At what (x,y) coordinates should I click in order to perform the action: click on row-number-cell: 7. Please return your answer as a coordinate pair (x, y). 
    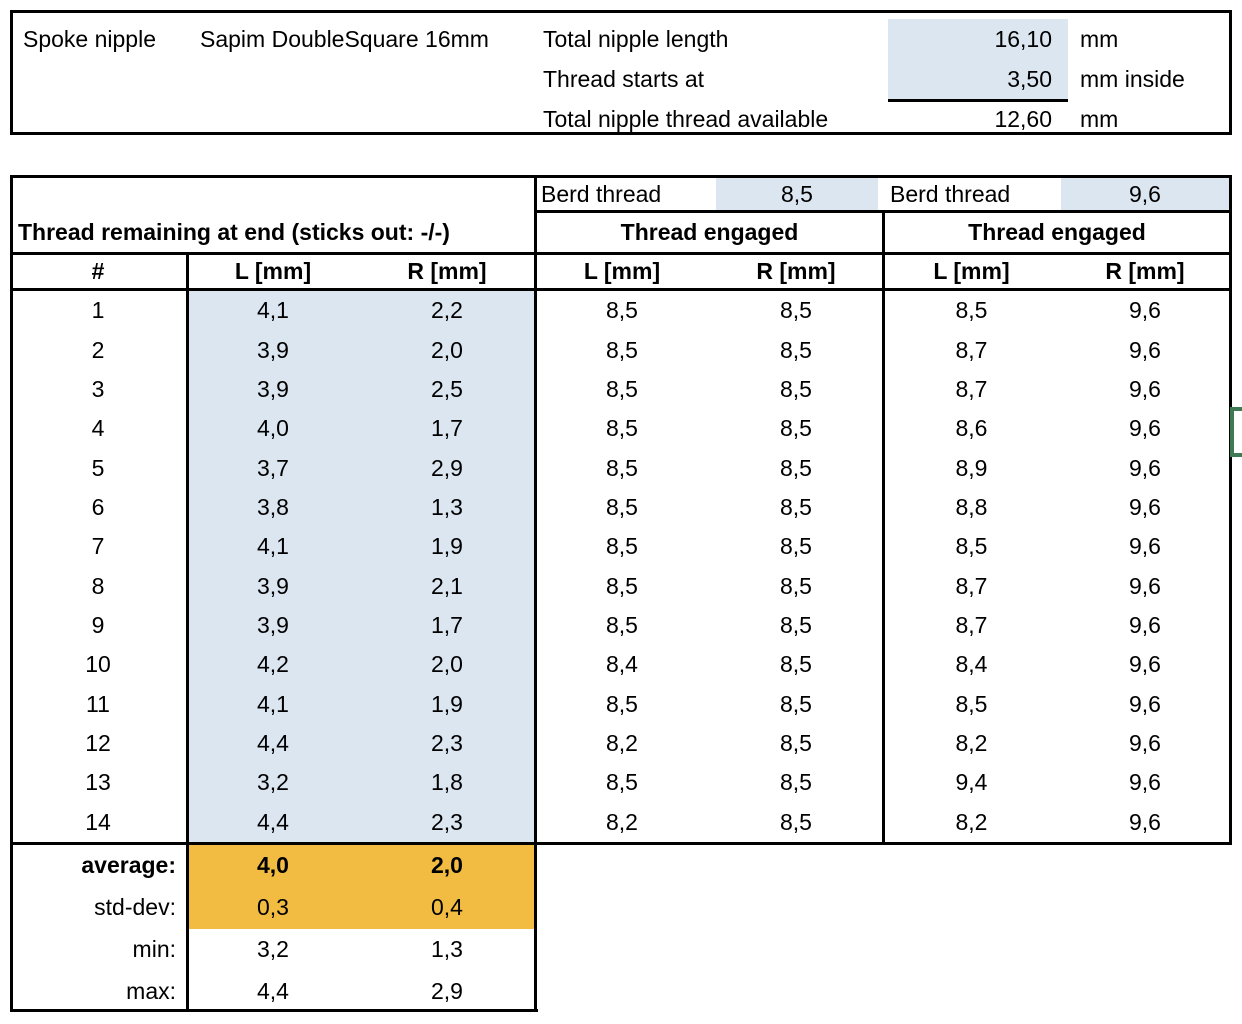
    Looking at the image, I should click on (98, 546).